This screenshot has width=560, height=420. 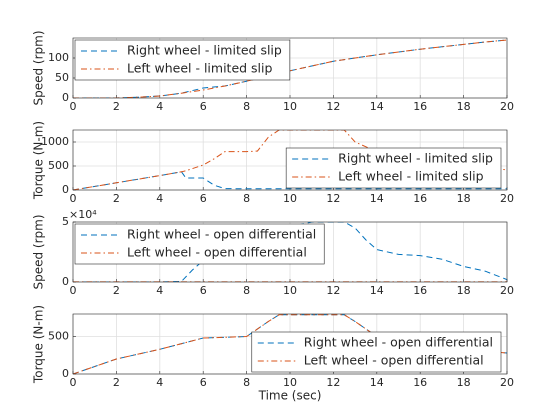 I want to click on y-tick-label: 5, so click(x=65, y=221).